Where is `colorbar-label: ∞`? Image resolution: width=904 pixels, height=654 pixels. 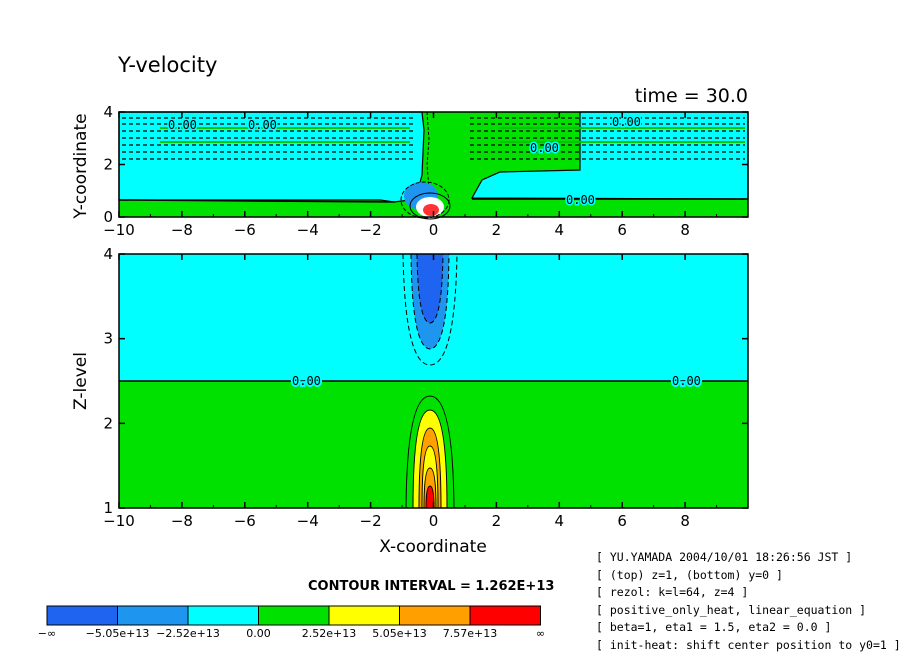
colorbar-label: ∞ is located at coordinates (540, 633).